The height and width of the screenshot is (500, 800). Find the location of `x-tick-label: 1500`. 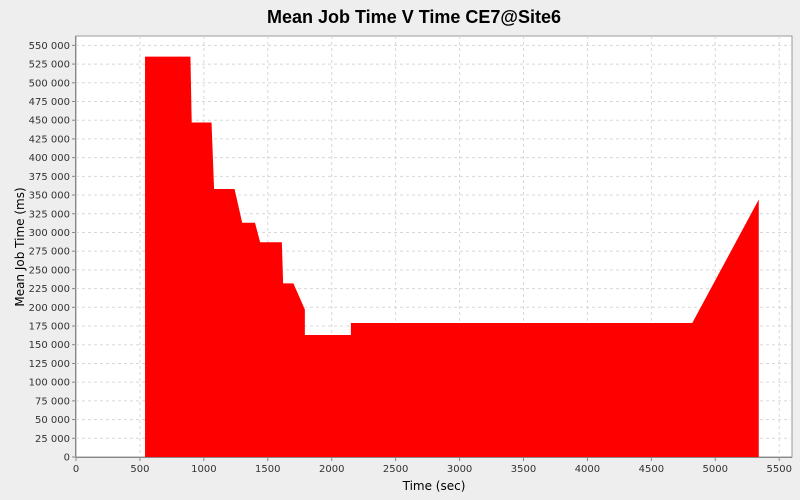

x-tick-label: 1500 is located at coordinates (267, 469).